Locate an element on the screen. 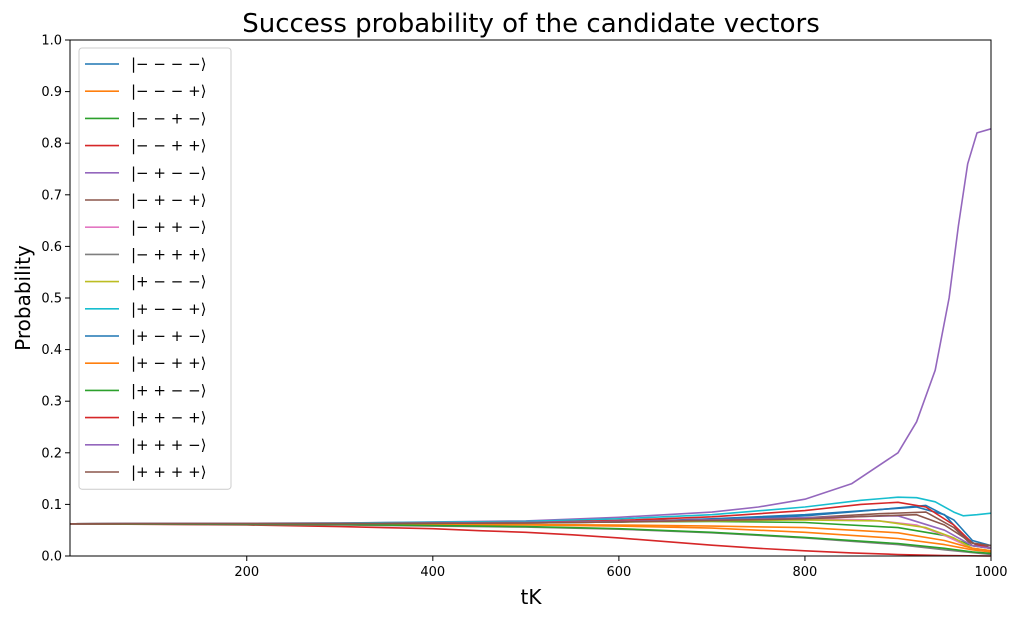  legend-entry: |− − − −⟩ is located at coordinates (168, 64).